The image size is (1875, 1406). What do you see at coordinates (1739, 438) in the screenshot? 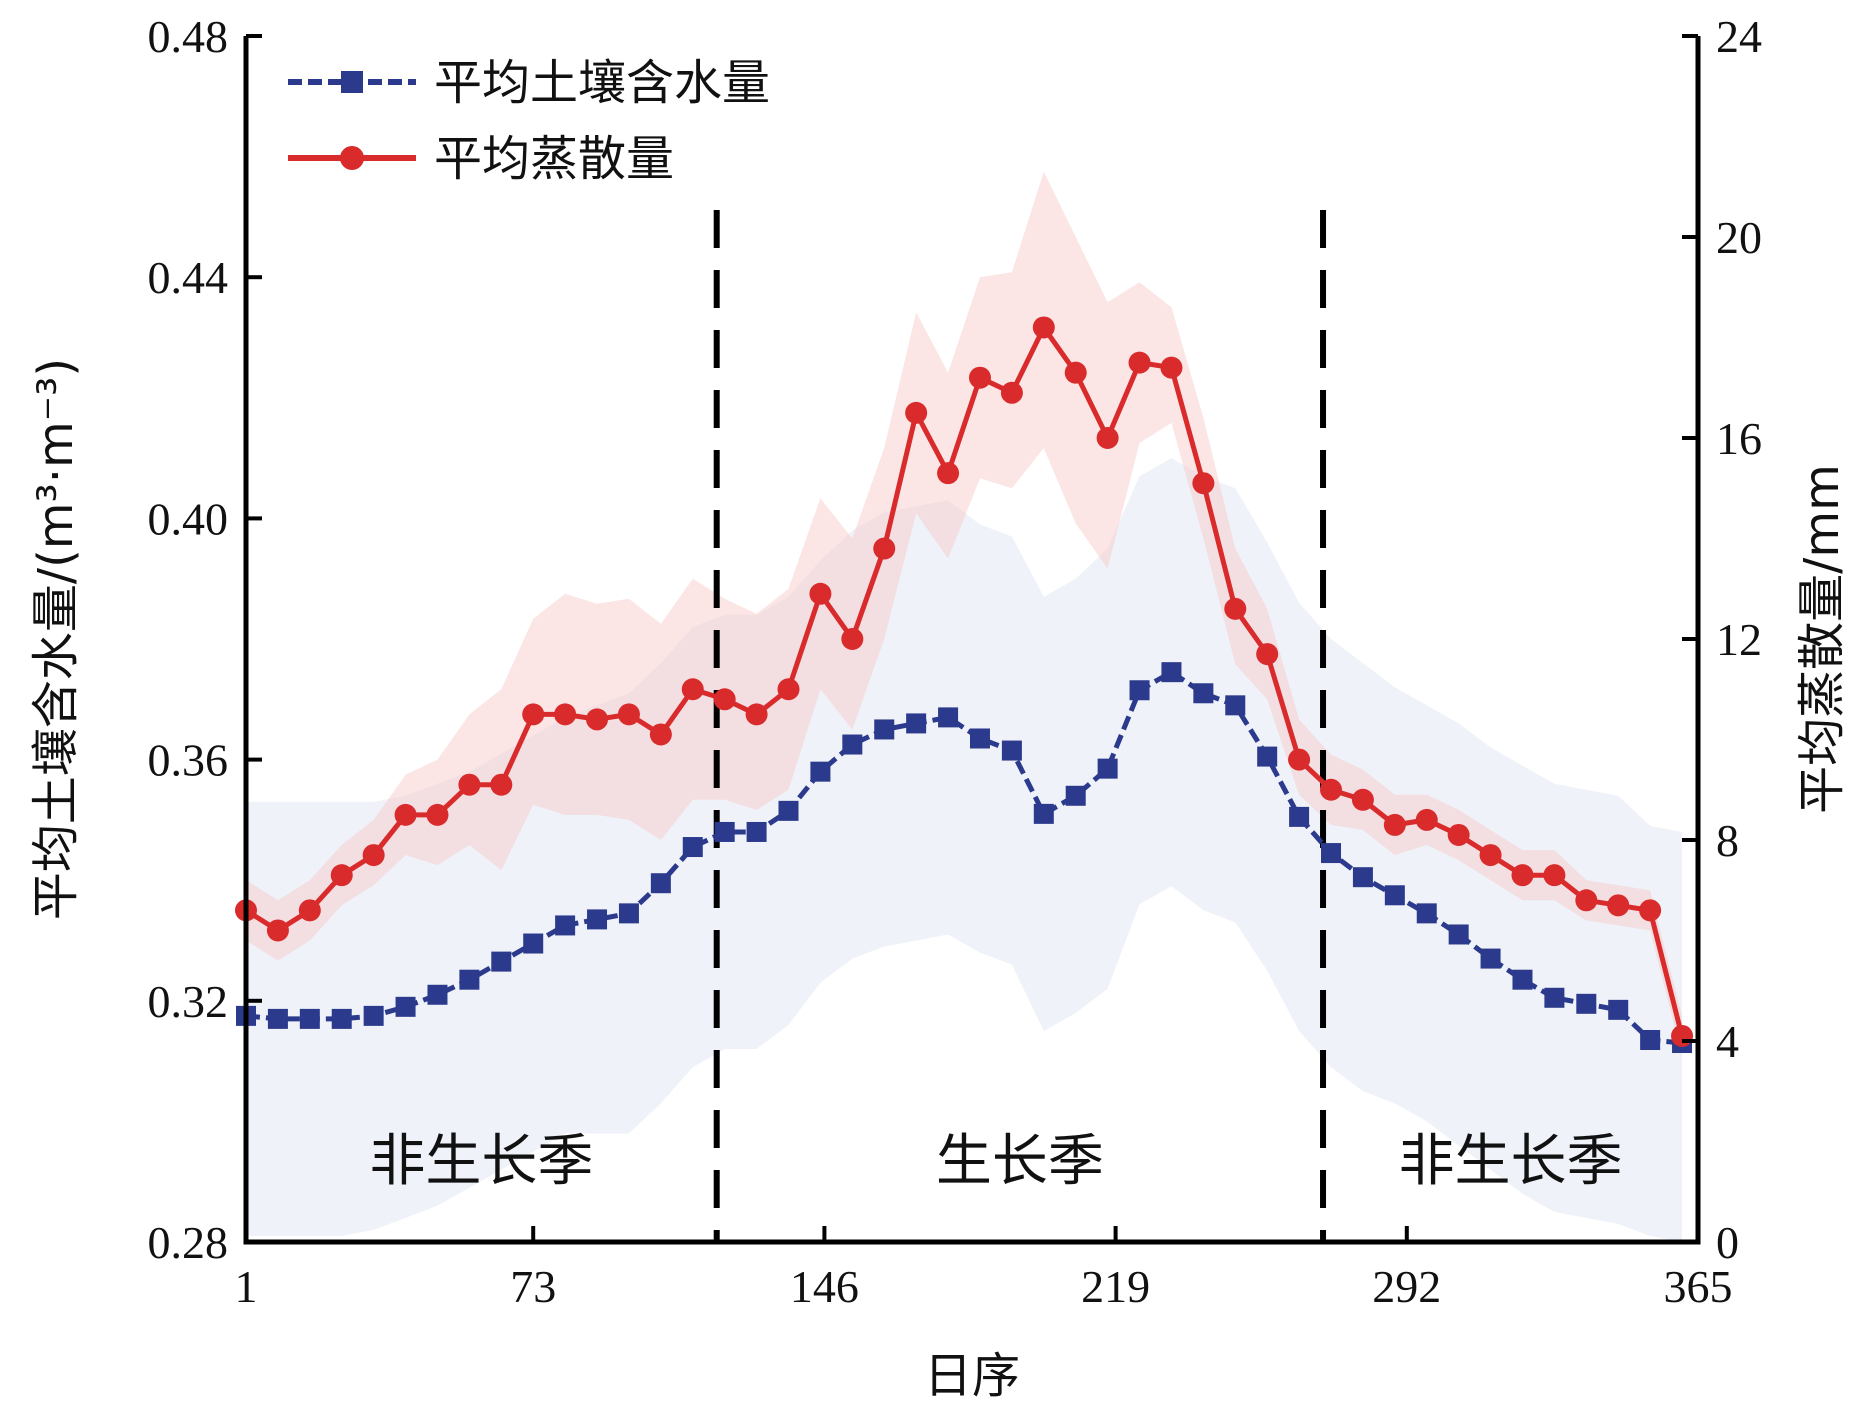
I see `right-tick-label-4: 16` at bounding box center [1739, 438].